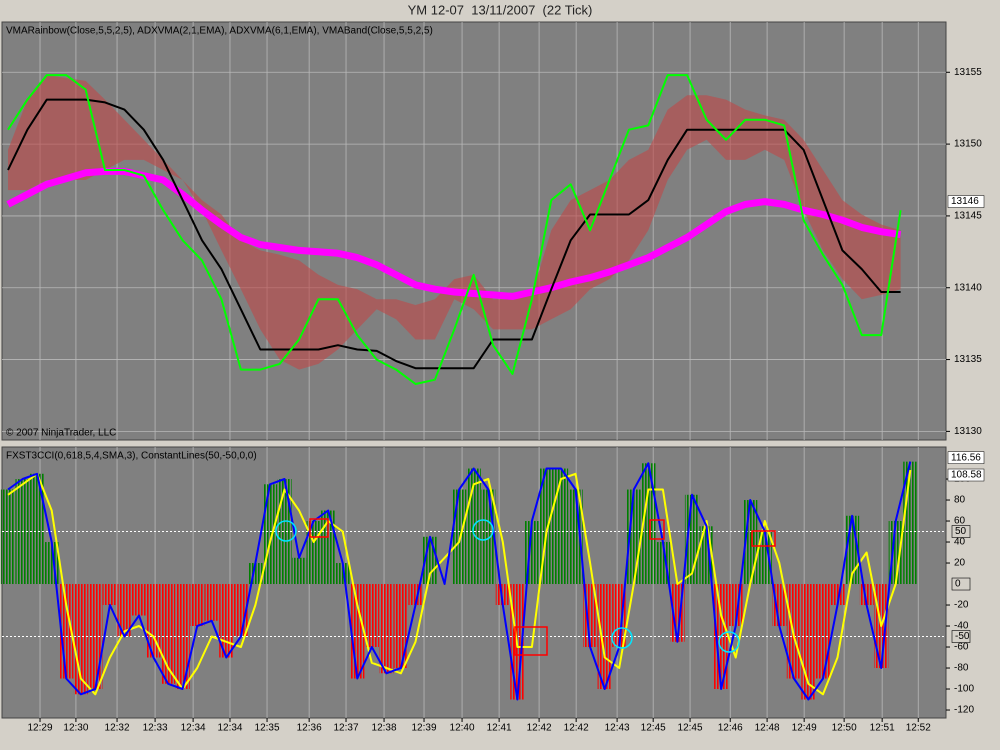 This screenshot has height=750, width=1000. I want to click on constant-line-label: 0, so click(958, 584).